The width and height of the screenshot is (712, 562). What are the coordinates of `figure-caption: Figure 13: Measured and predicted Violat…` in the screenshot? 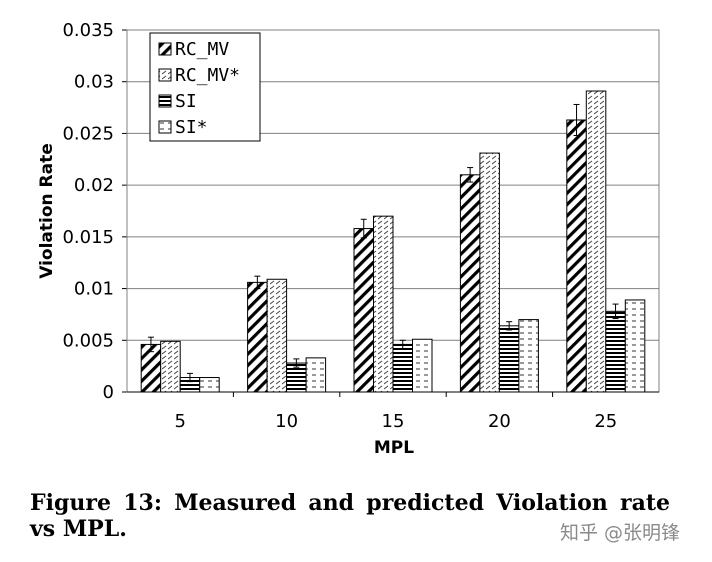 It's located at (350, 516).